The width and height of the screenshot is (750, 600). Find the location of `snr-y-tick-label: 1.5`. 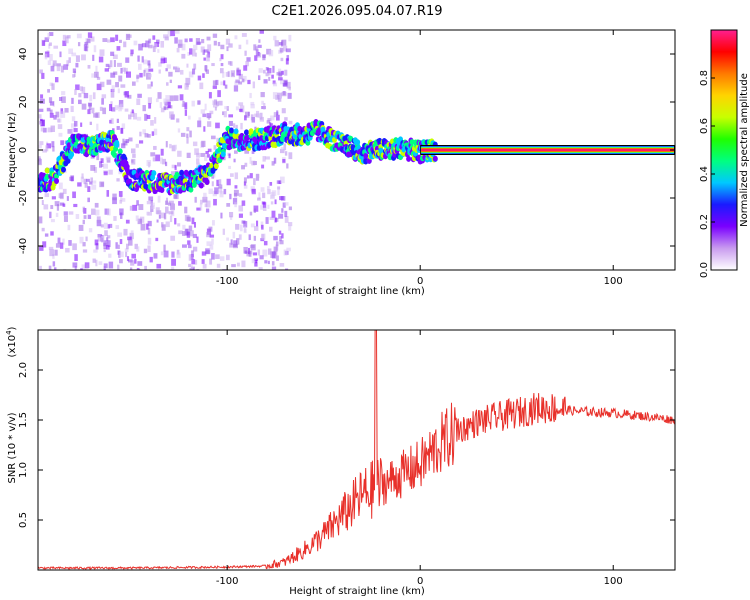

snr-y-tick-label: 1.5 is located at coordinates (23, 420).